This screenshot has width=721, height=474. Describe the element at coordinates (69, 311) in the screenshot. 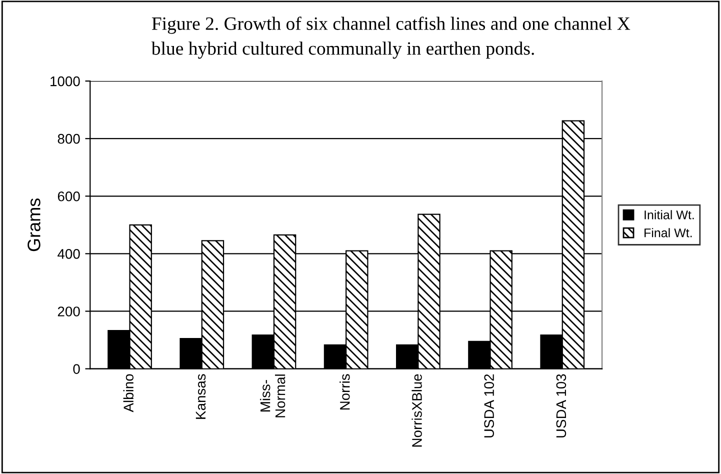

I see `y-tick-label: 200` at that location.